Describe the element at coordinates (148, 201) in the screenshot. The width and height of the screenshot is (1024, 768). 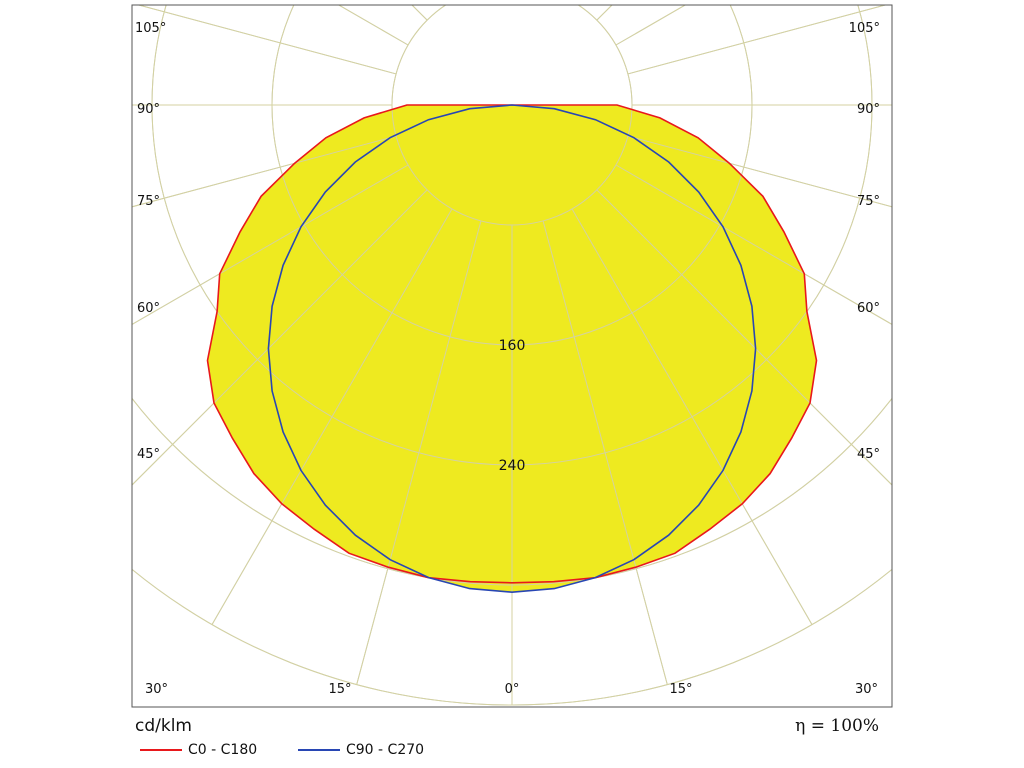
I see `angle-label-75-left: 75°` at that location.